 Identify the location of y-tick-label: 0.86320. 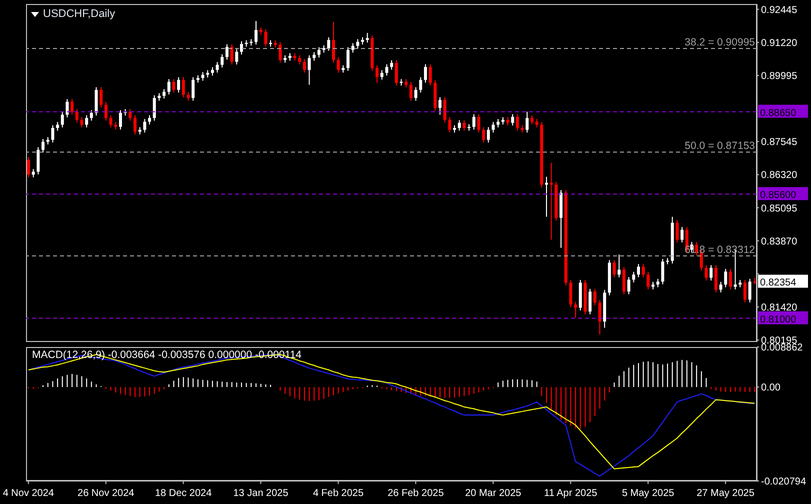
(779, 176).